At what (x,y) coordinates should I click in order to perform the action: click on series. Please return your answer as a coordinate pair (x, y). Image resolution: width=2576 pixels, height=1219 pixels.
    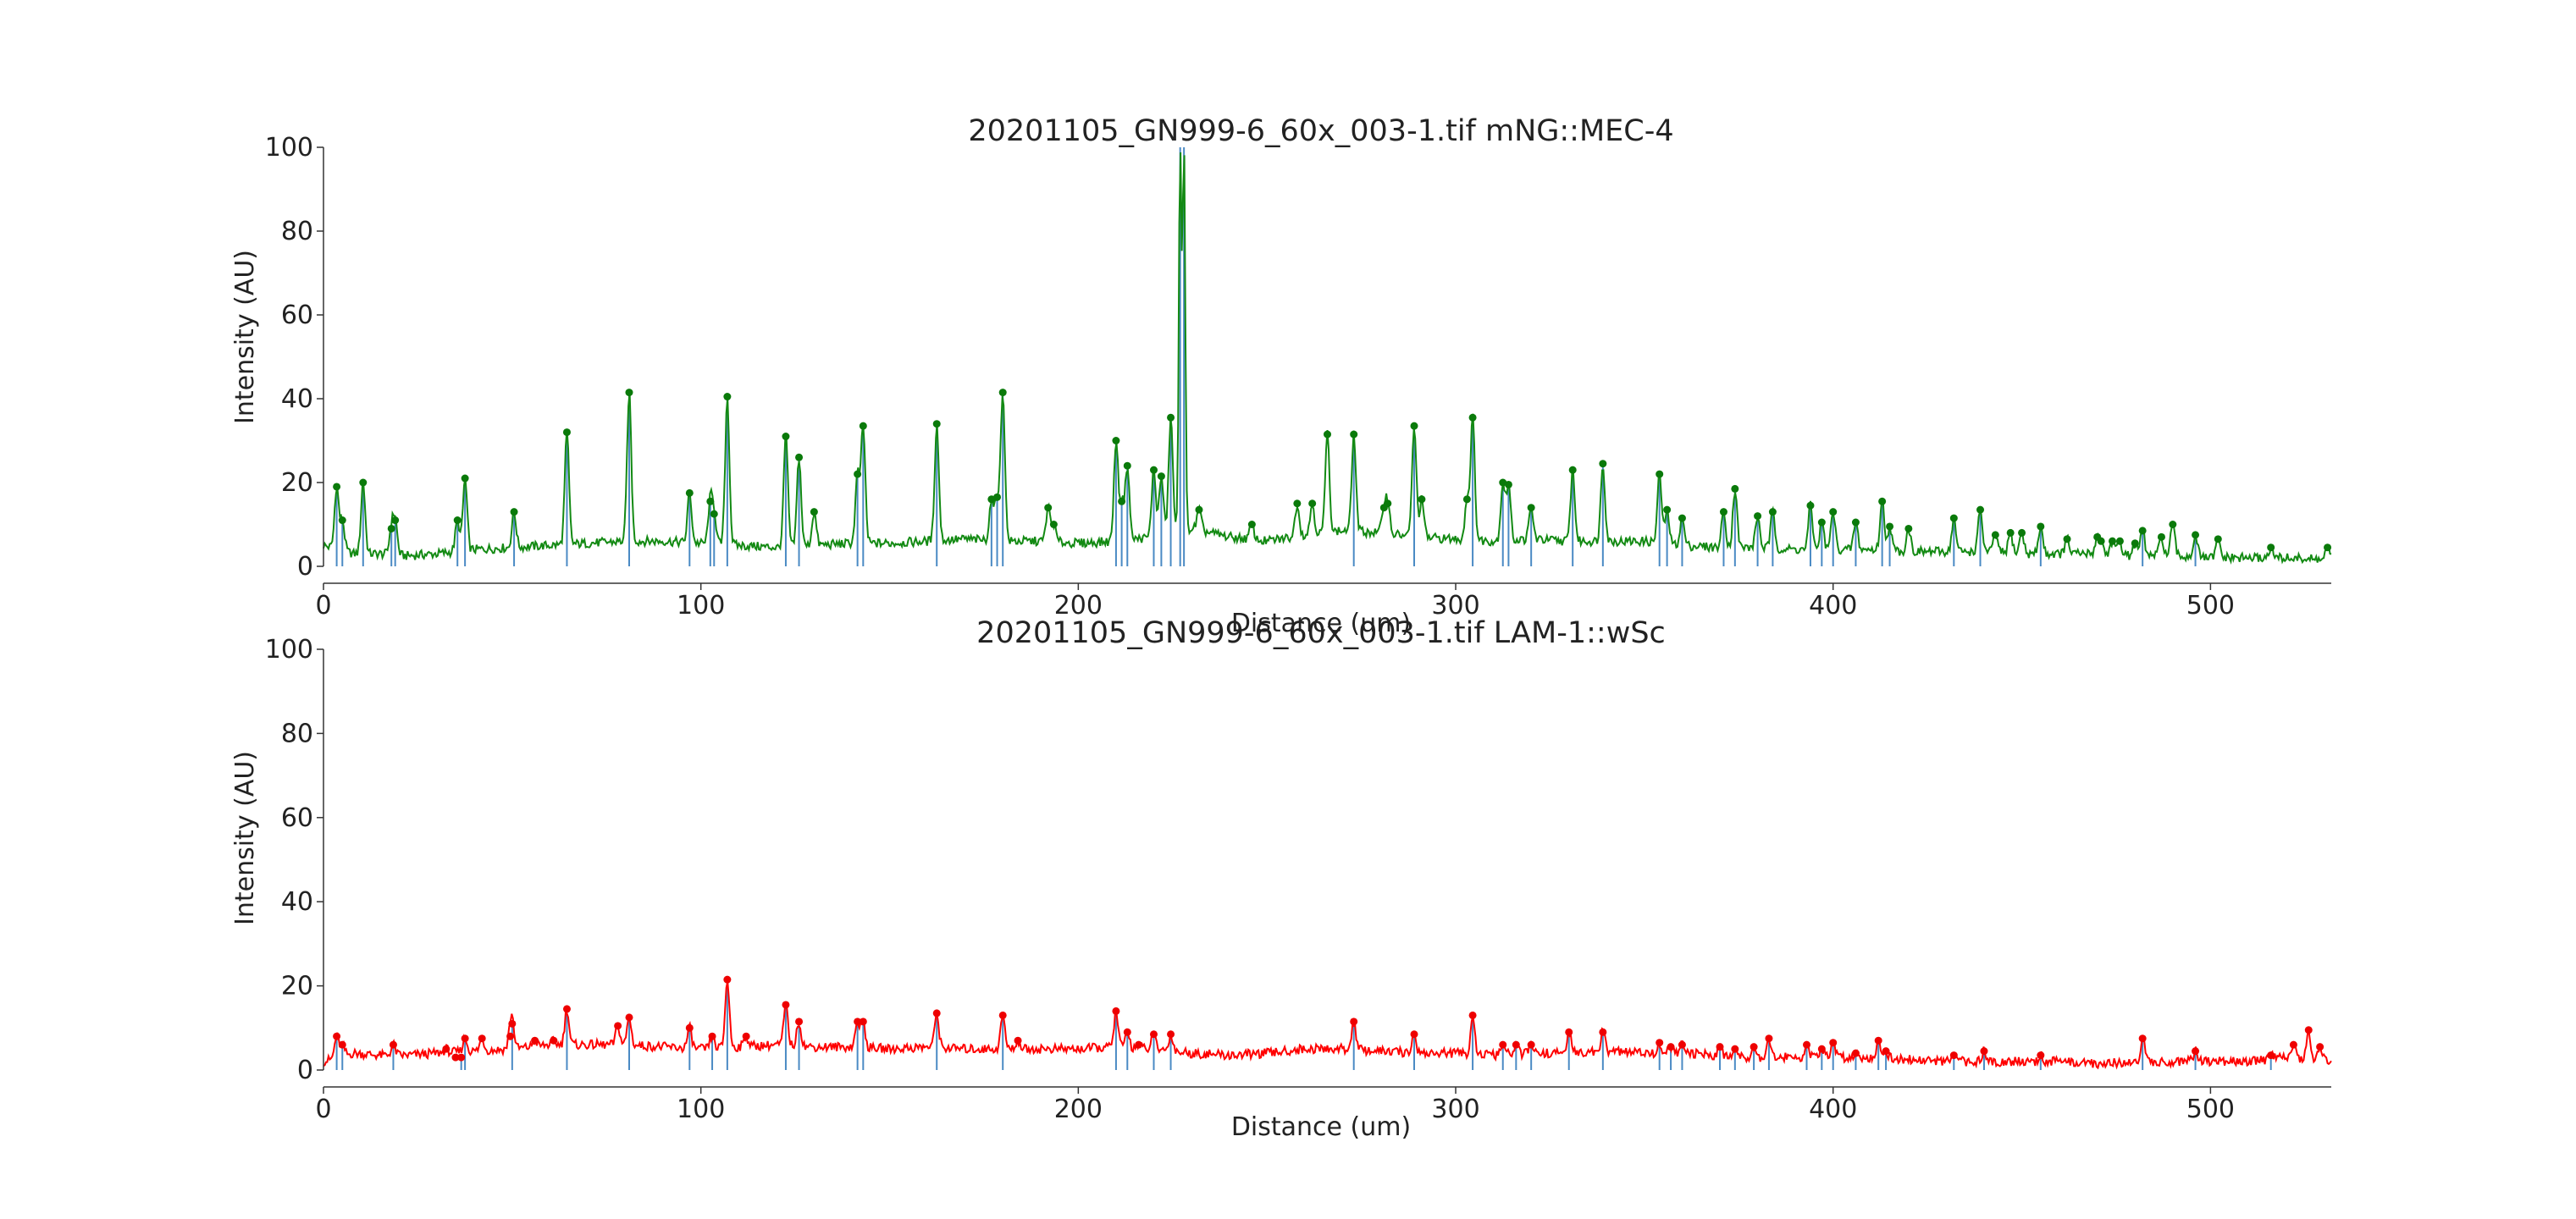
    Looking at the image, I should click on (1328, 1025).